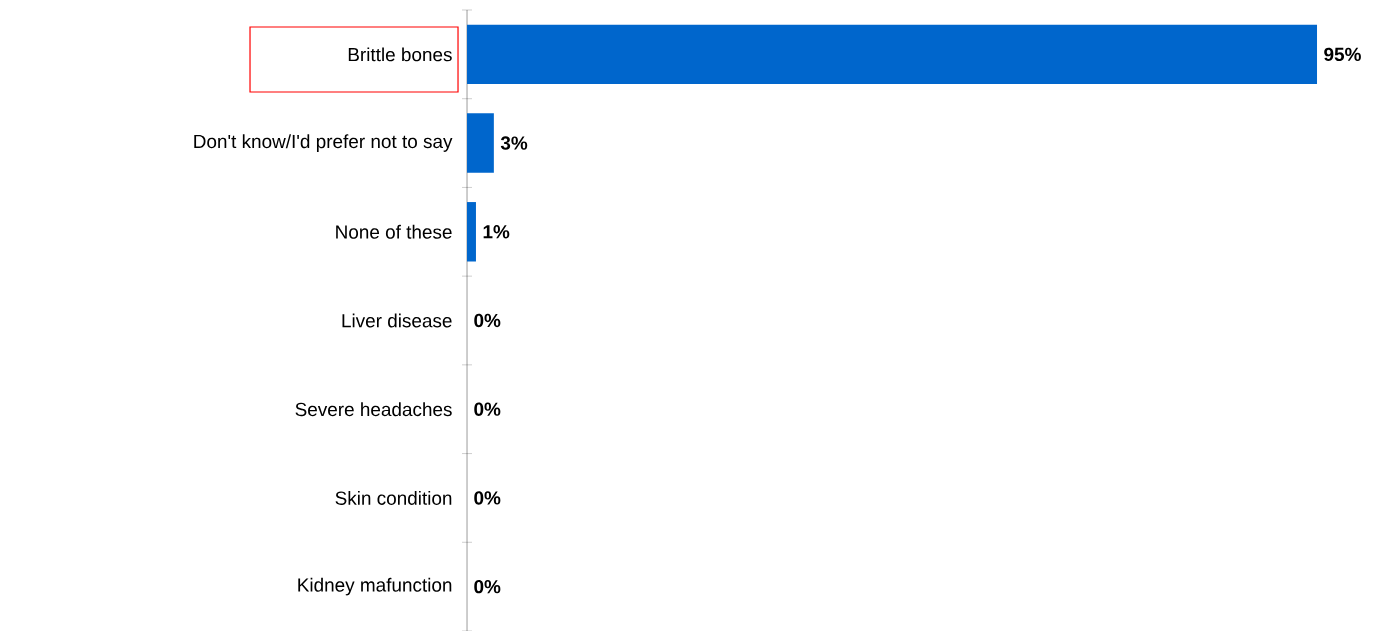 The image size is (1385, 631). Describe the element at coordinates (323, 143) in the screenshot. I see `y-tick-label: Don't know/I'd prefer not to say` at that location.